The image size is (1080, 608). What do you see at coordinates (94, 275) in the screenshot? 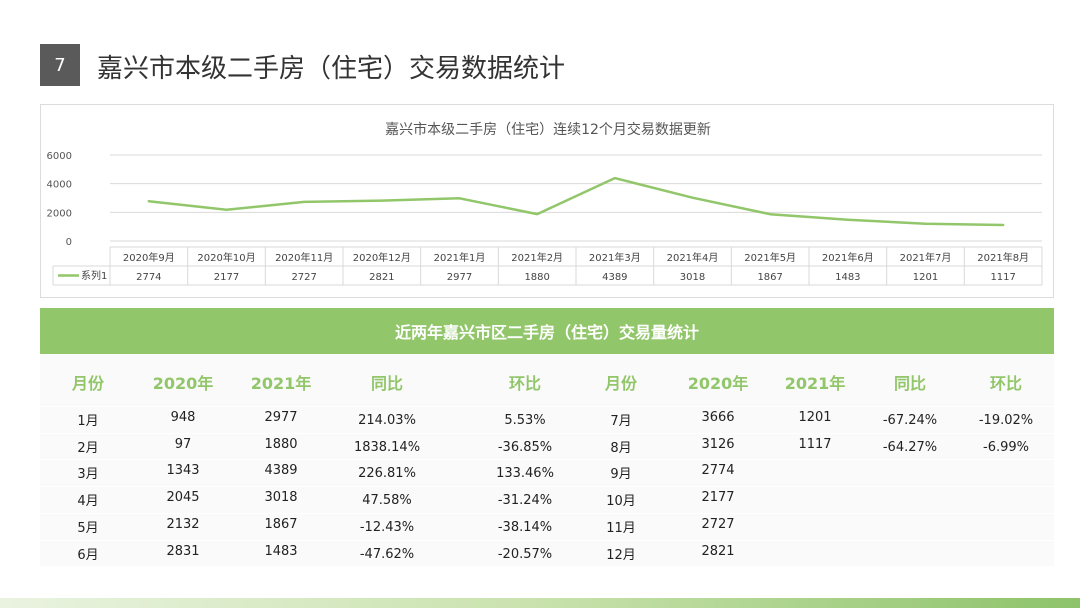
I see `legend-label: 系列1` at bounding box center [94, 275].